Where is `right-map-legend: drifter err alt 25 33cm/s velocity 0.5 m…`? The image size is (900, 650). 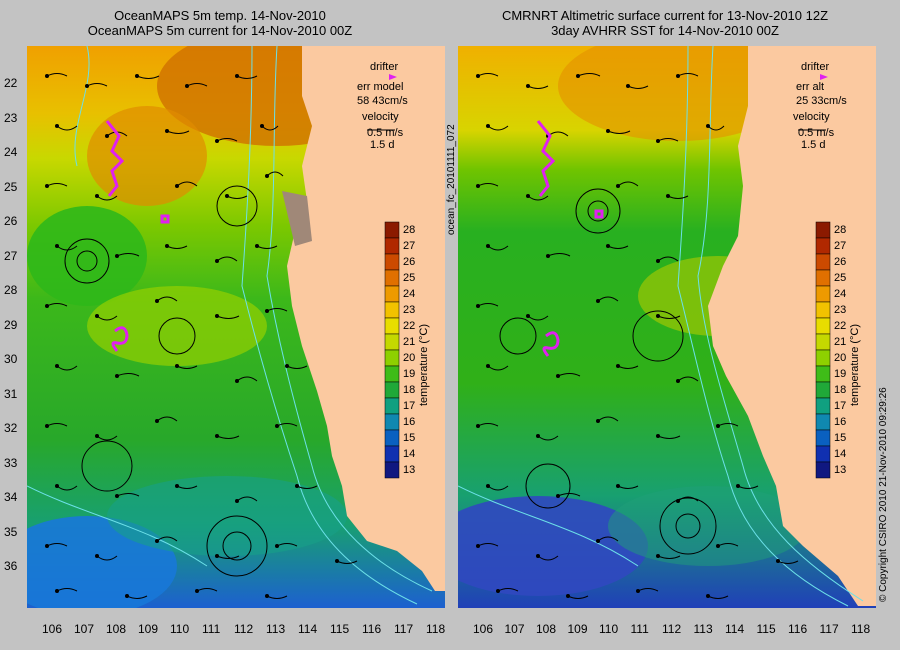
right-map-legend: drifter err alt 25 33cm/s velocity 0.5 m… is located at coordinates (820, 106).